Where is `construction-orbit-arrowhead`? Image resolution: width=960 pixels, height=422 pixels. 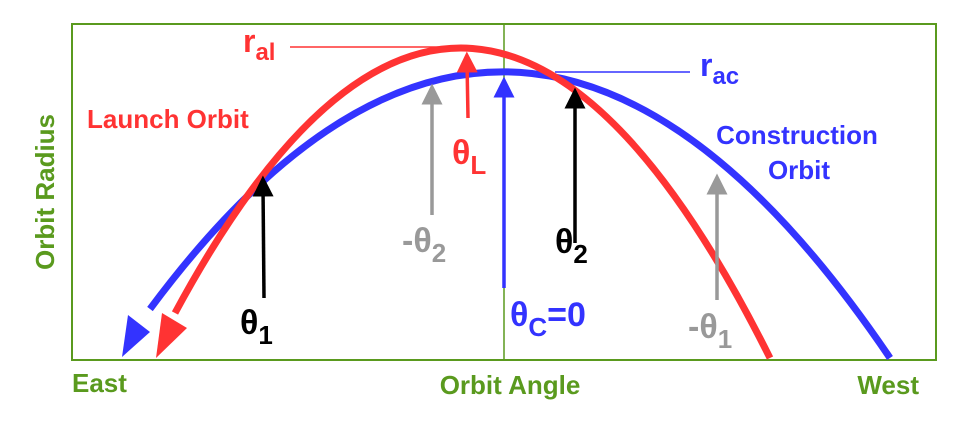 construction-orbit-arrowhead is located at coordinates (136, 336).